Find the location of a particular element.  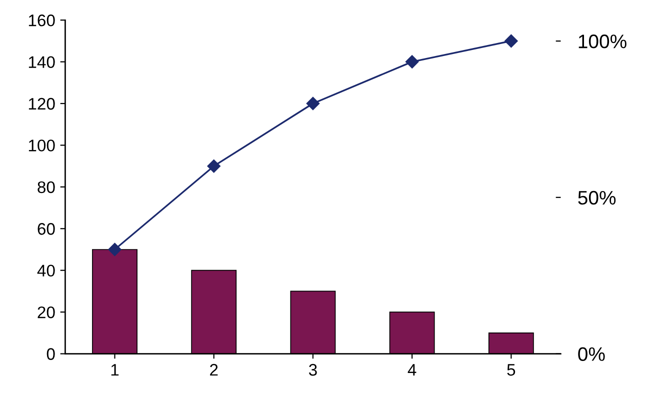

x-tick-label: 5 is located at coordinates (511, 370).